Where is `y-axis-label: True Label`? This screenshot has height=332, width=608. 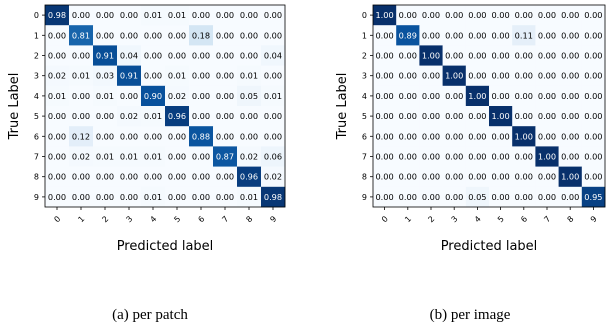
y-axis-label: True Label is located at coordinates (342, 107).